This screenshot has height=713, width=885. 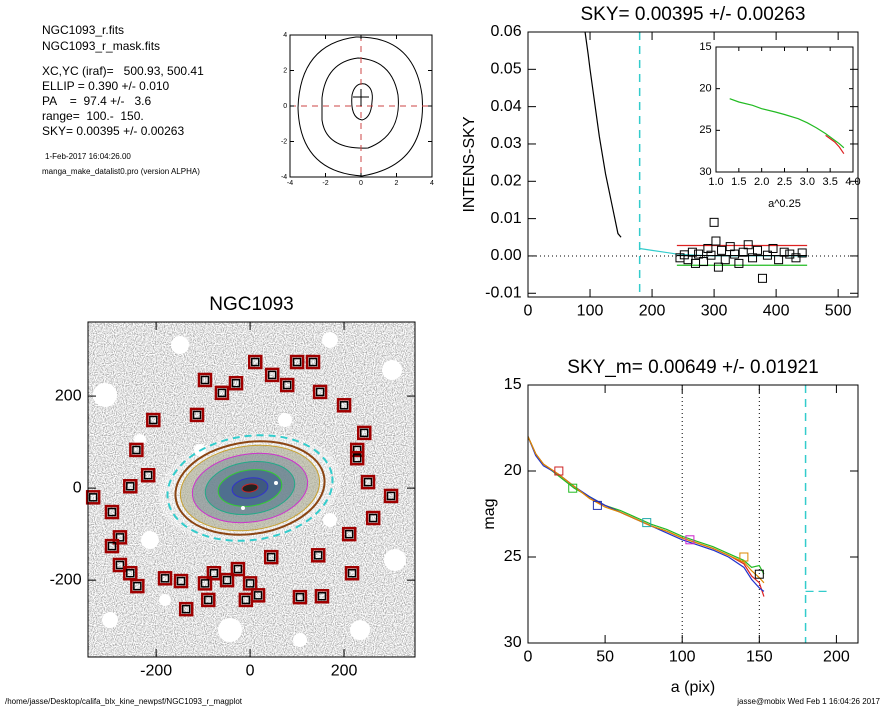 I want to click on data-line, so click(x=646, y=510).